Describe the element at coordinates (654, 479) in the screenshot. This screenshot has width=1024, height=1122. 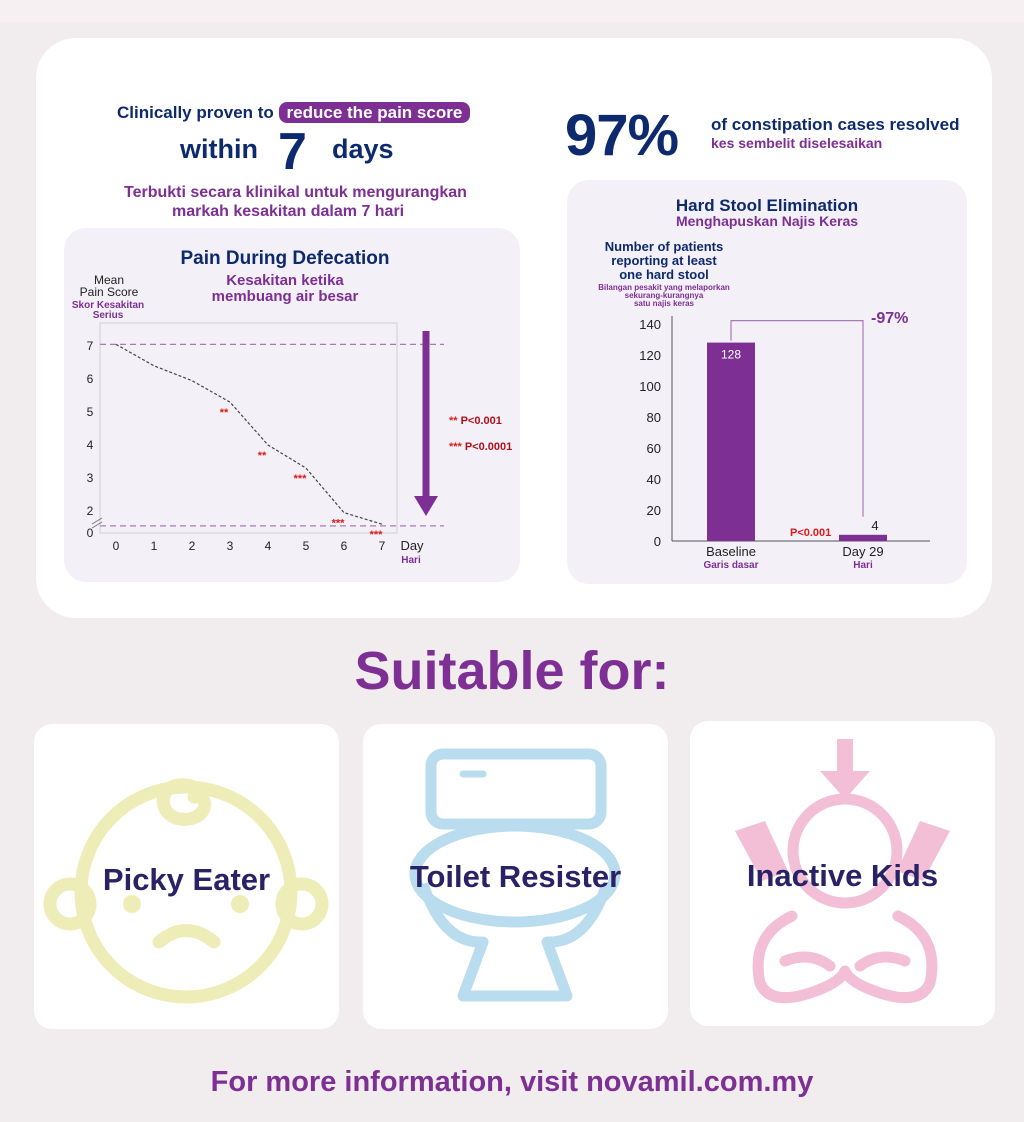
I see `stool-ytick-40: 40` at that location.